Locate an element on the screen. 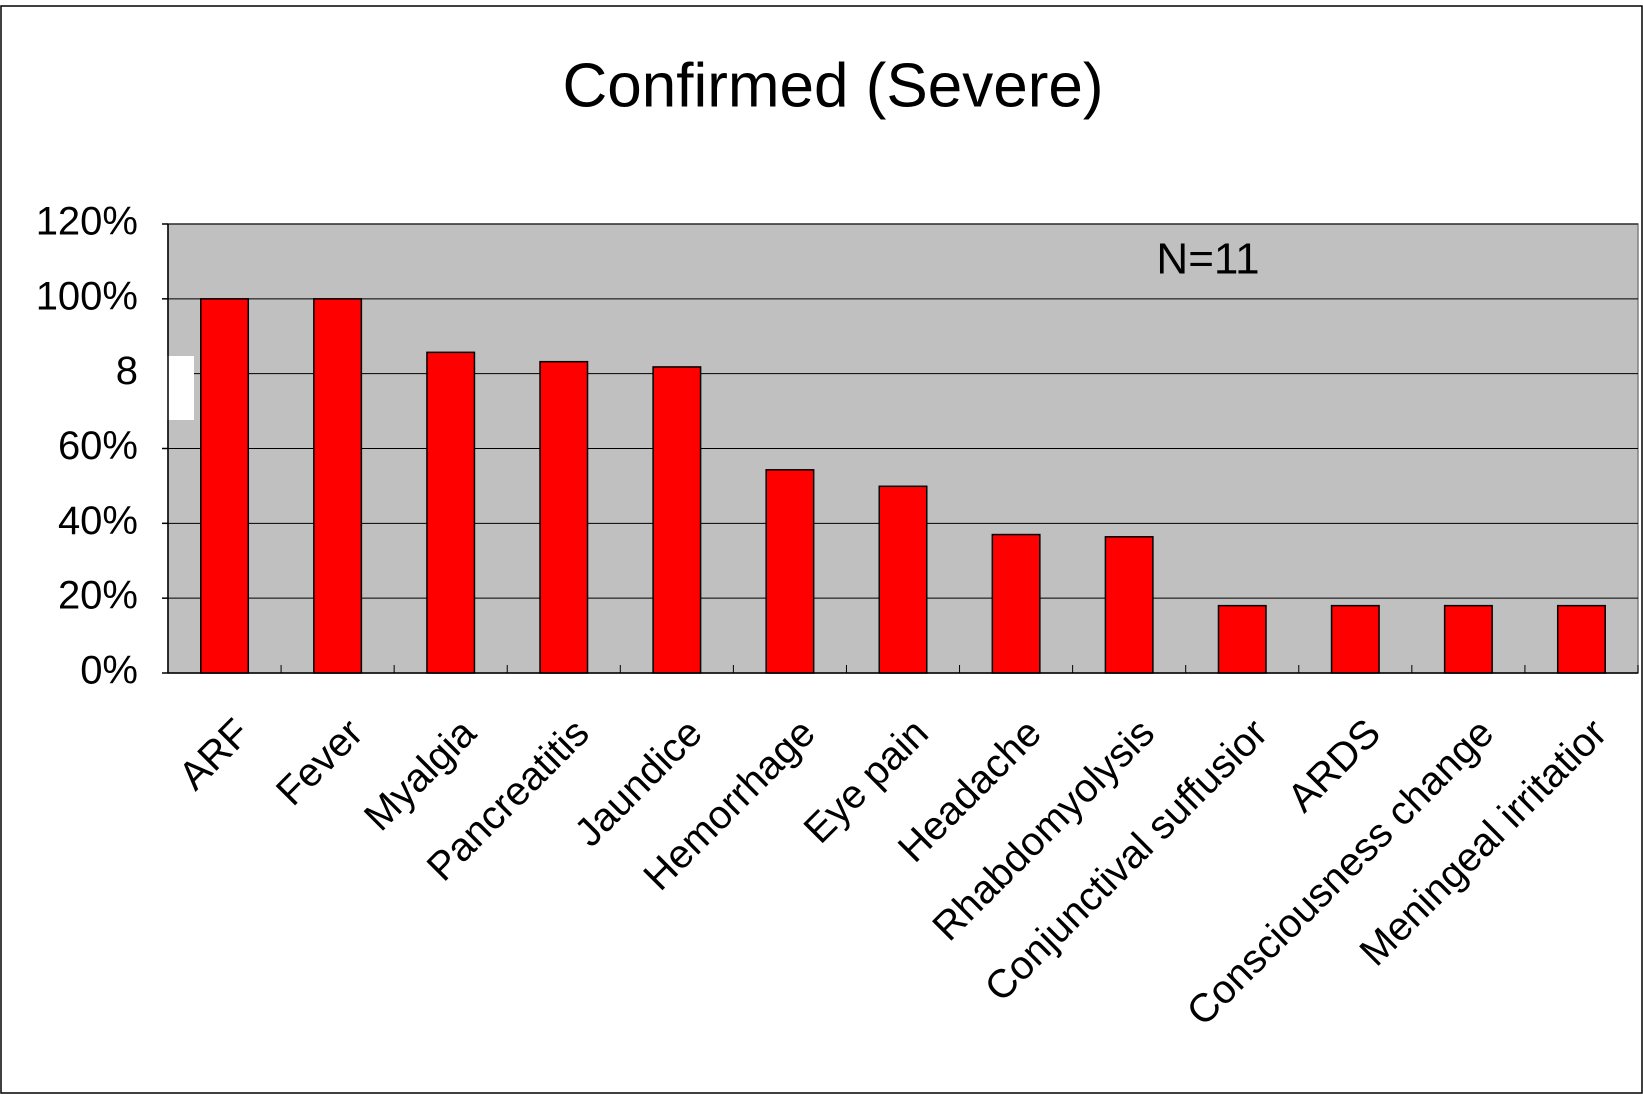 The image size is (1643, 1094). y-tick-label: 120% is located at coordinates (87, 222).